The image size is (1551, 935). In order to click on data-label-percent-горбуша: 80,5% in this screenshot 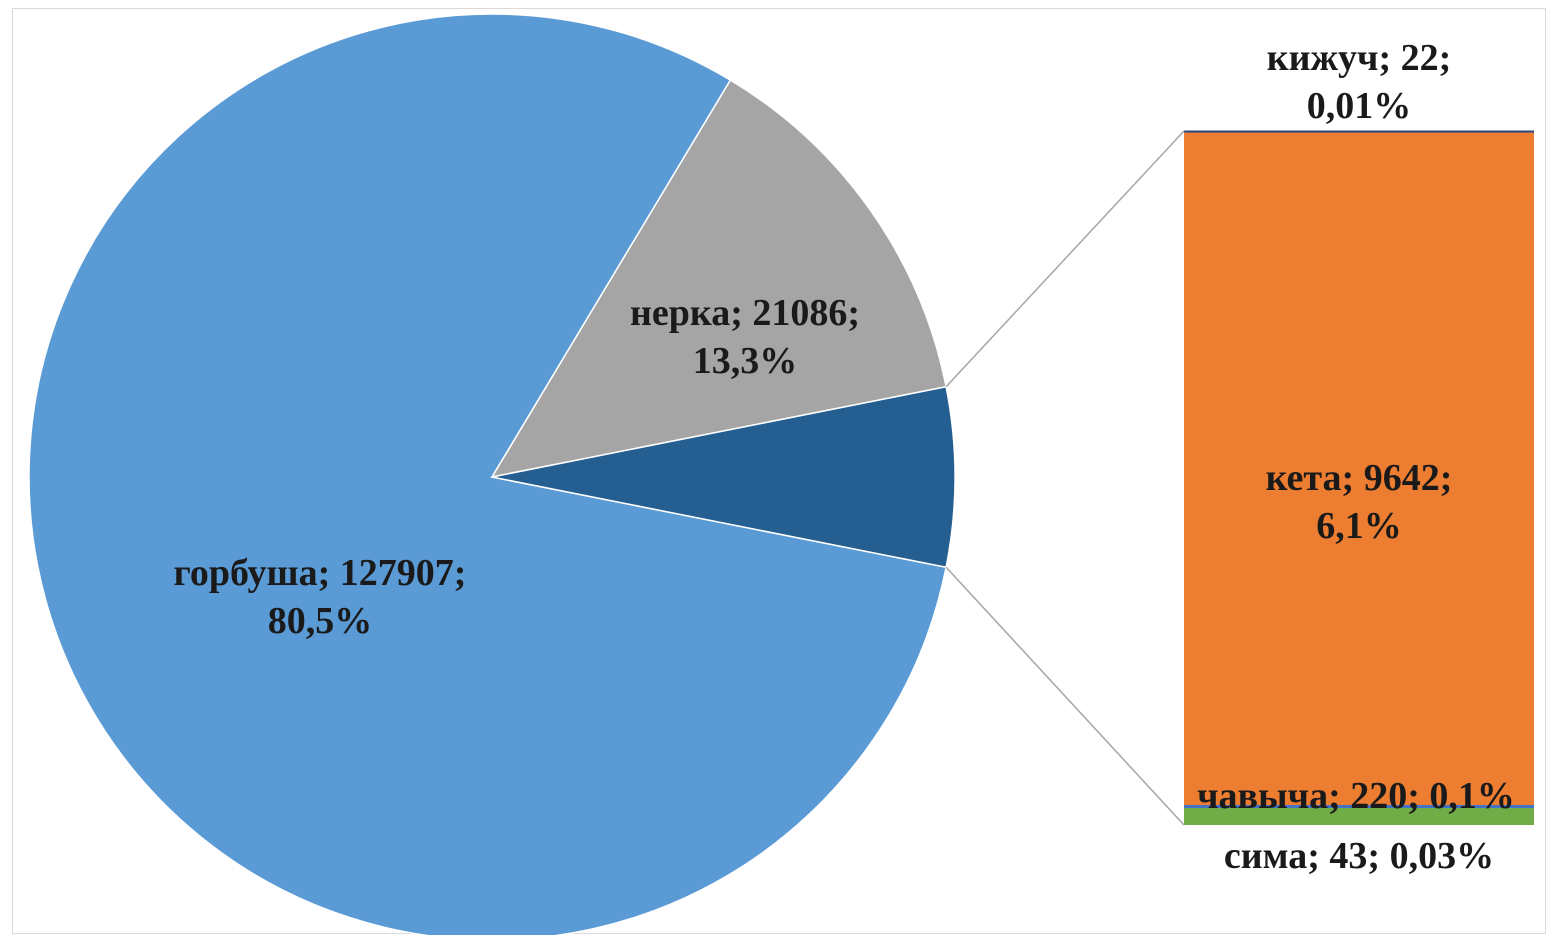, I will do `click(320, 621)`.